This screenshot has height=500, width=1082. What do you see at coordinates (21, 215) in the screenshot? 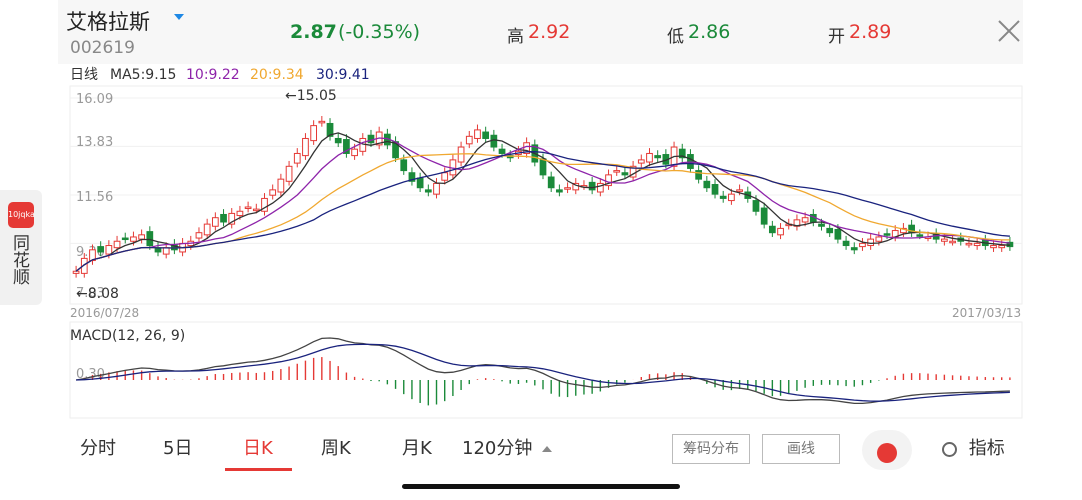
I see `brand-logo-icon: 10jqka` at bounding box center [21, 215].